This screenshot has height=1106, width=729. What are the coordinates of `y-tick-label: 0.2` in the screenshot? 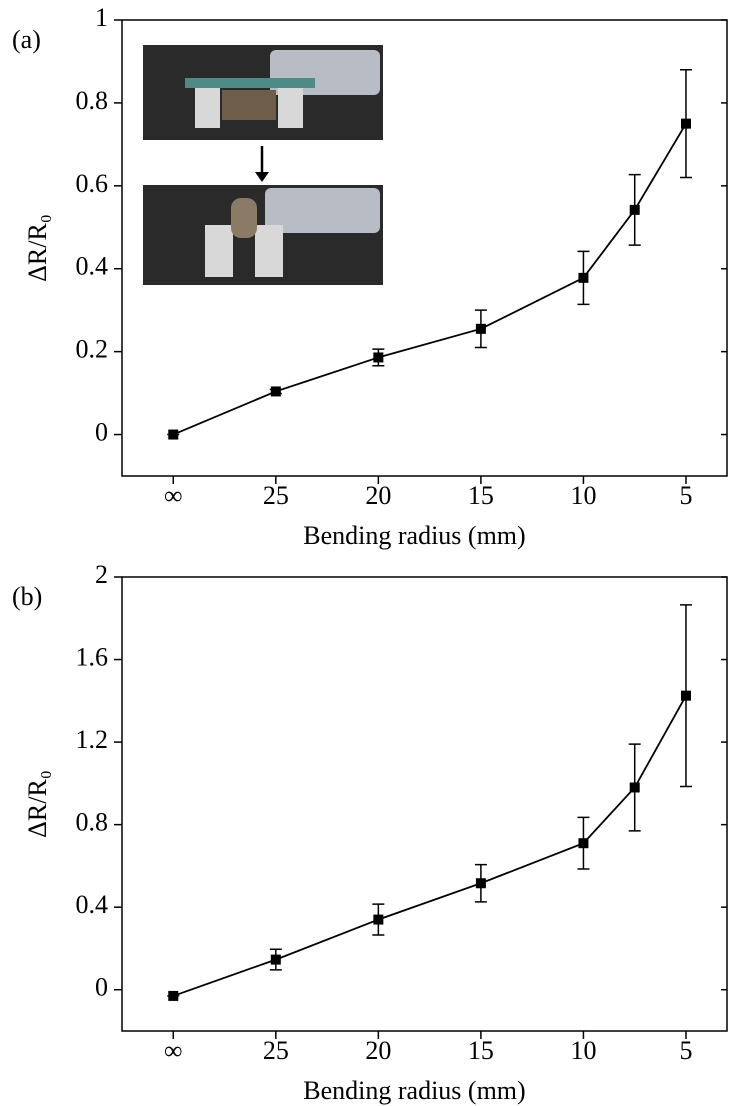 It's located at (92, 349).